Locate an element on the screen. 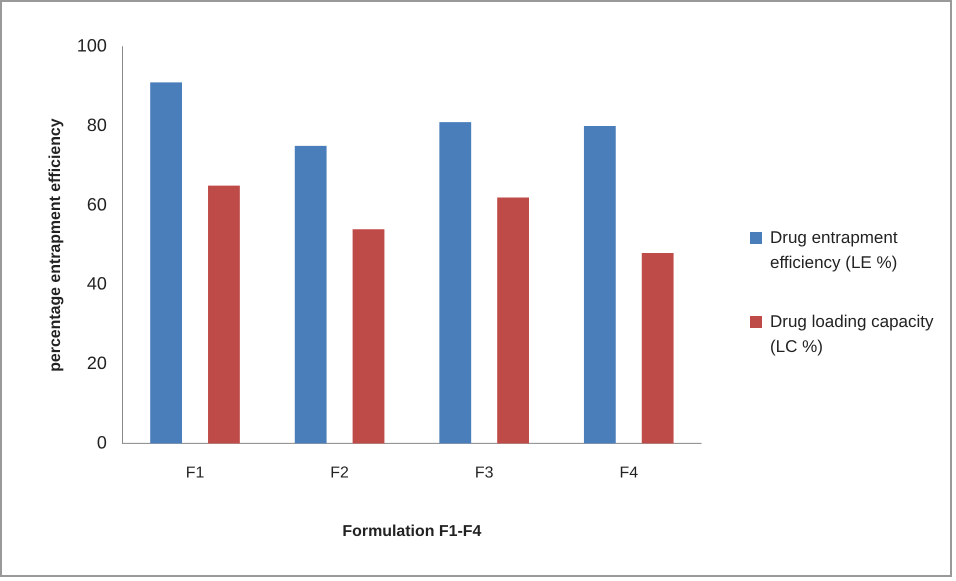 The width and height of the screenshot is (956, 581). y-tick-label: 80 is located at coordinates (96, 125).